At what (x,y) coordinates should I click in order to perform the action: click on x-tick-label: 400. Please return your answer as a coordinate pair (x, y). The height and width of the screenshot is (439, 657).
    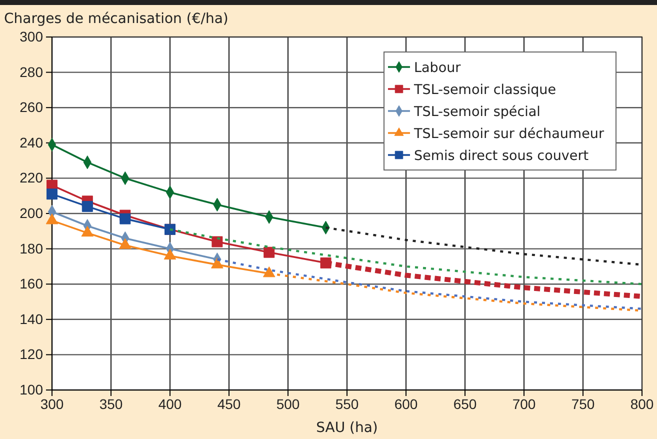
    Looking at the image, I should click on (170, 404).